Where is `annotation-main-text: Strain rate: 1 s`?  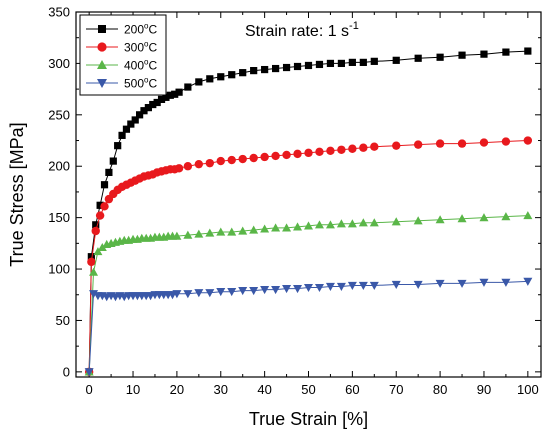 annotation-main-text: Strain rate: 1 s is located at coordinates (297, 31).